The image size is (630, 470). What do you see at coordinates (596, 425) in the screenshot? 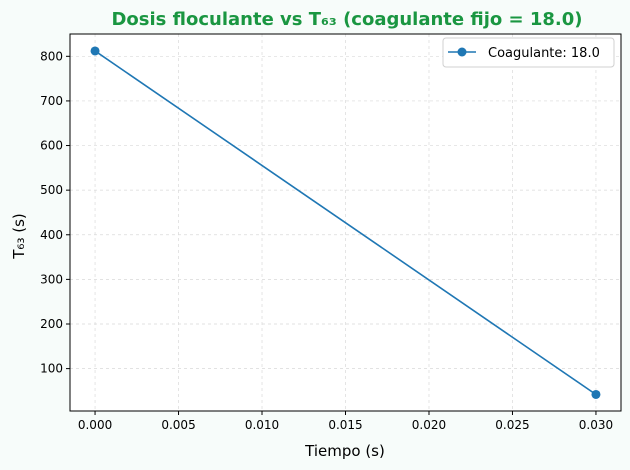
I see `x-tick-label: 0.030` at bounding box center [596, 425].